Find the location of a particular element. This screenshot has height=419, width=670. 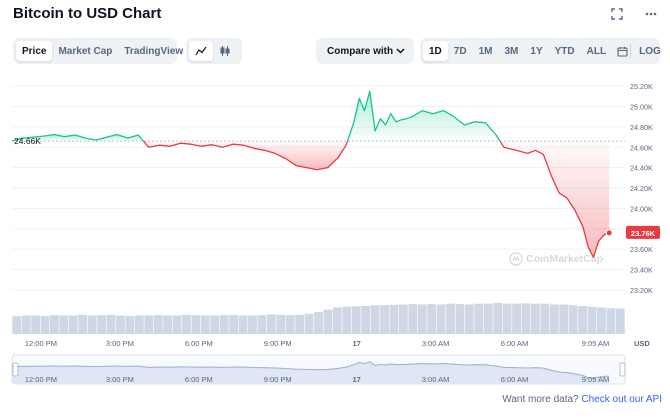

range-1m: 1M is located at coordinates (485, 51).